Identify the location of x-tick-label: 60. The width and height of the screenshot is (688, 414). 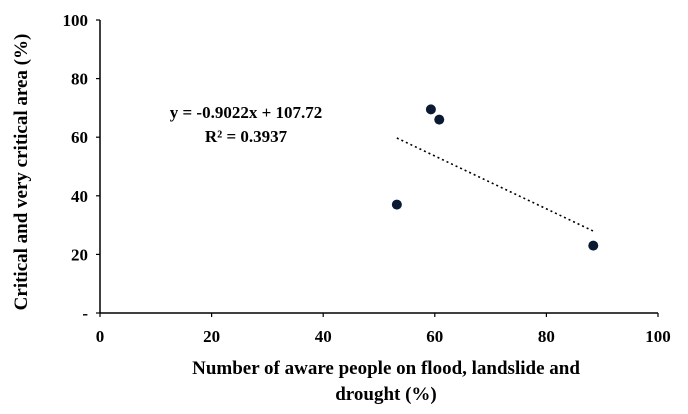
(434, 336).